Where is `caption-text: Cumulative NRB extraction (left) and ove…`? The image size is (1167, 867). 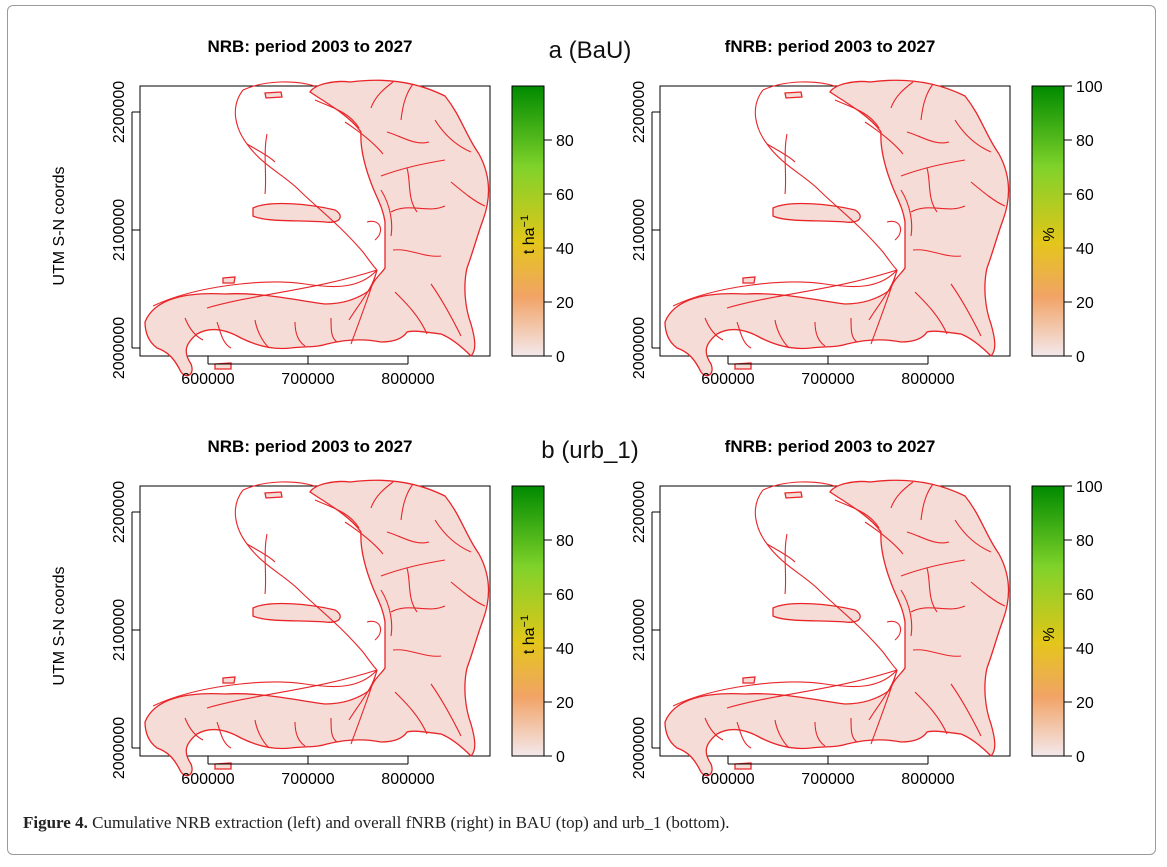
caption-text: Cumulative NRB extraction (left) and ove… is located at coordinates (411, 822).